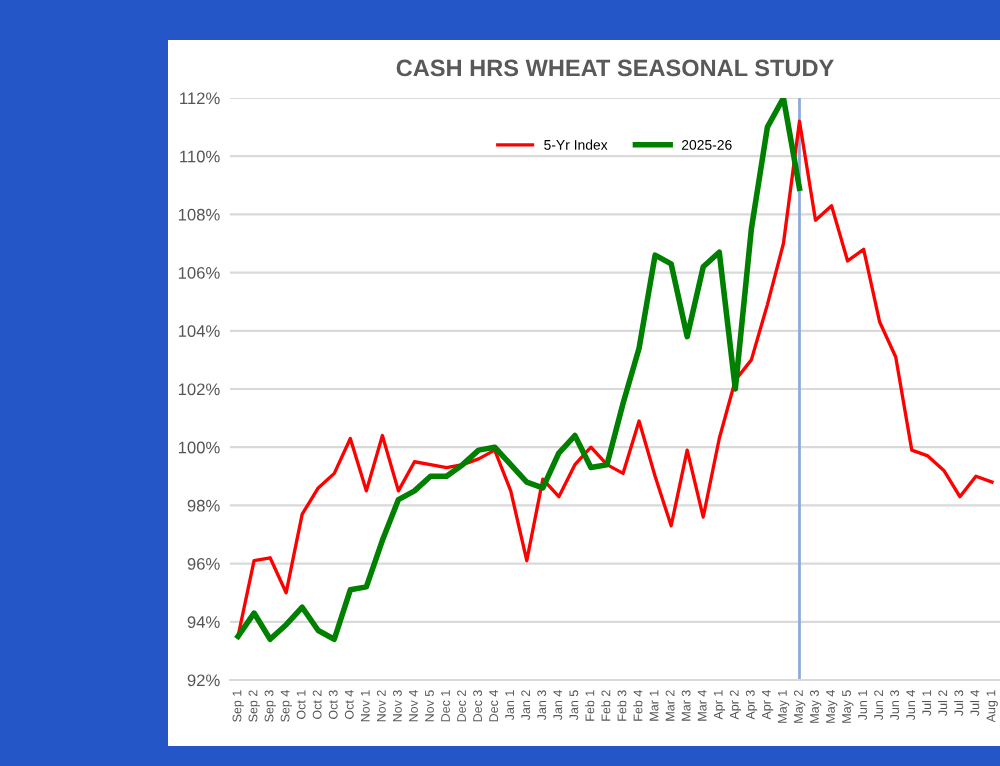 The width and height of the screenshot is (1000, 766). What do you see at coordinates (199, 273) in the screenshot?
I see `y-tick-label: 106%` at bounding box center [199, 273].